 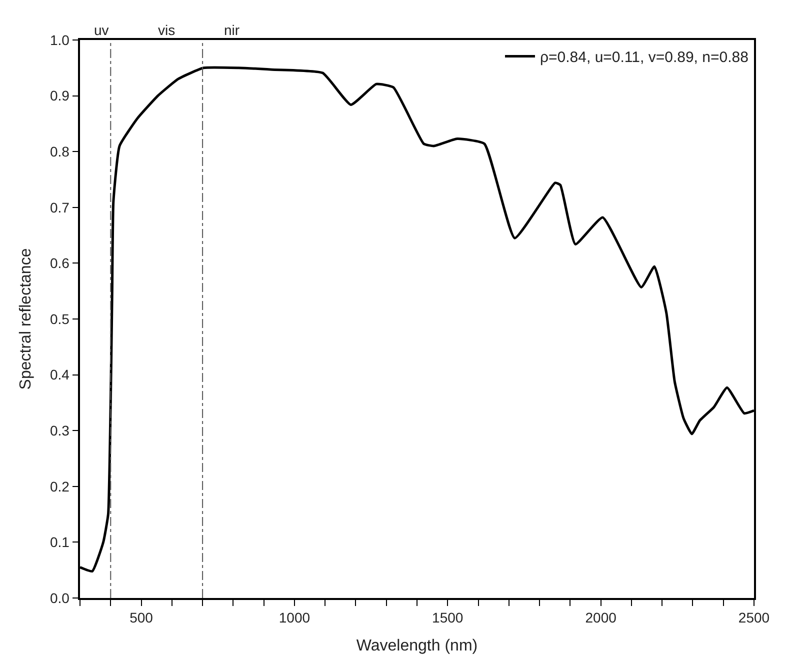 I want to click on y-tick-label: 0.5, so click(x=60, y=318).